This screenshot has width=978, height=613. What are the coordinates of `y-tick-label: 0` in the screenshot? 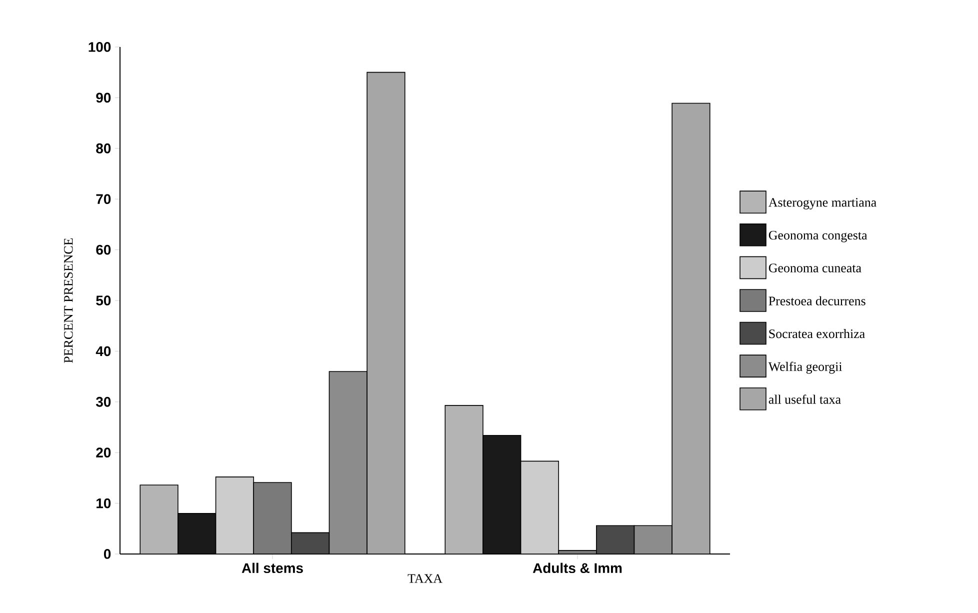 It's located at (107, 554).